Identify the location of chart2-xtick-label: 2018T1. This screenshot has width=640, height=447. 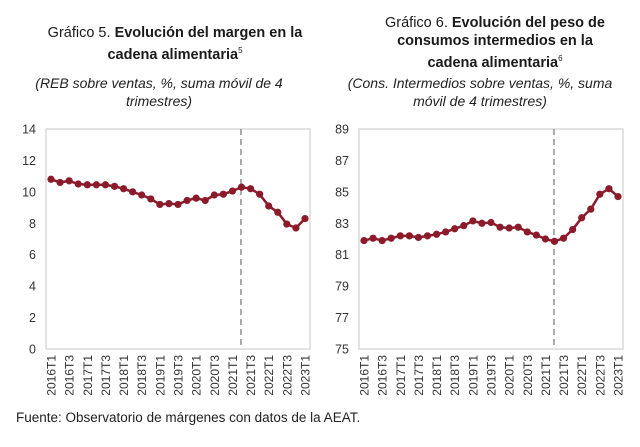
(437, 375).